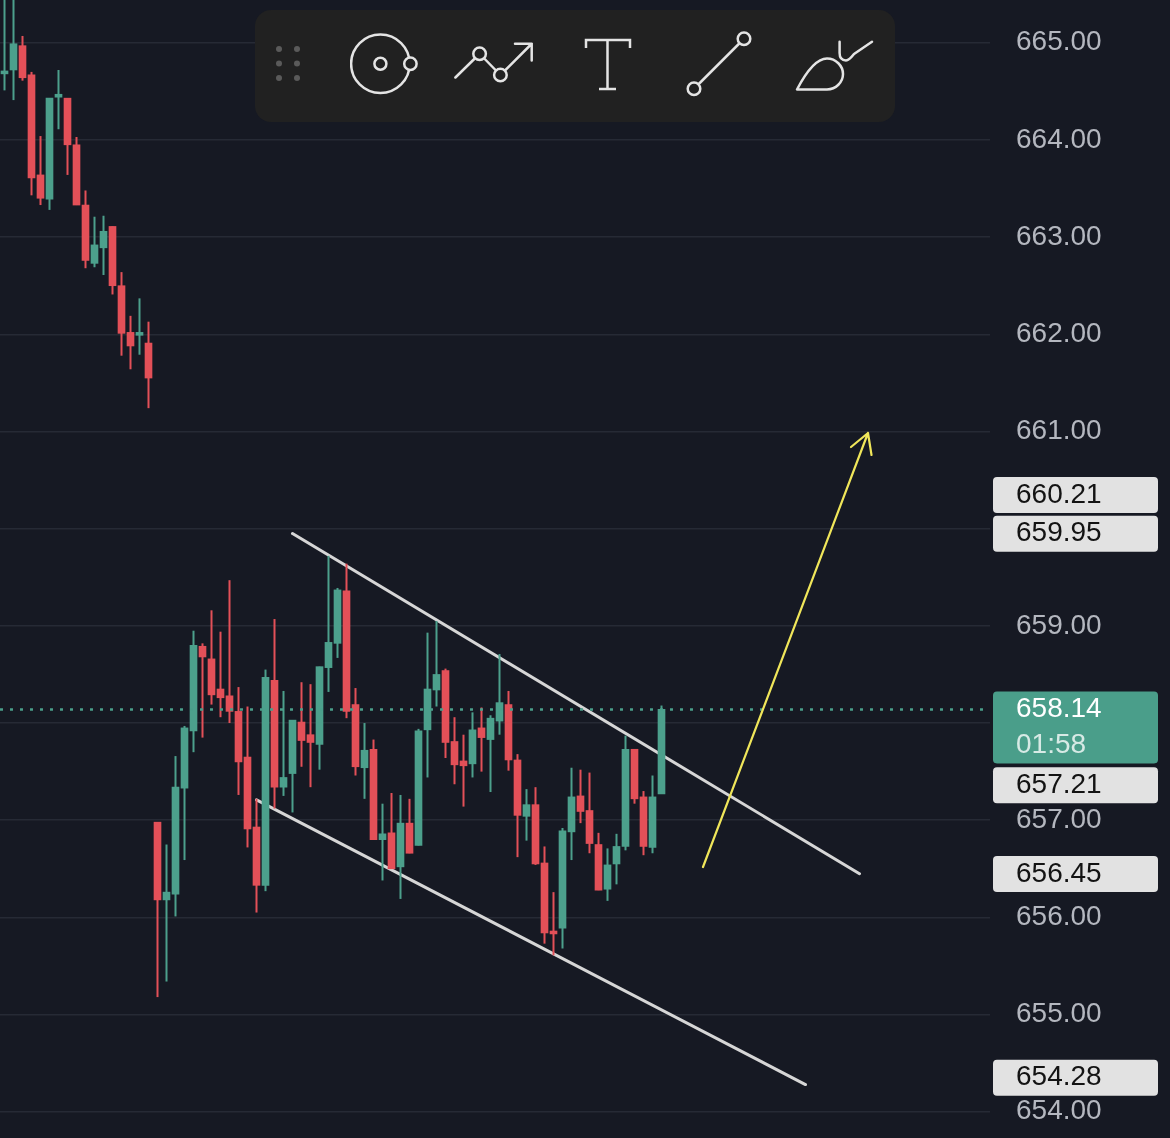 The image size is (1170, 1138). Describe the element at coordinates (1059, 872) in the screenshot. I see `text: 656.45` at that location.